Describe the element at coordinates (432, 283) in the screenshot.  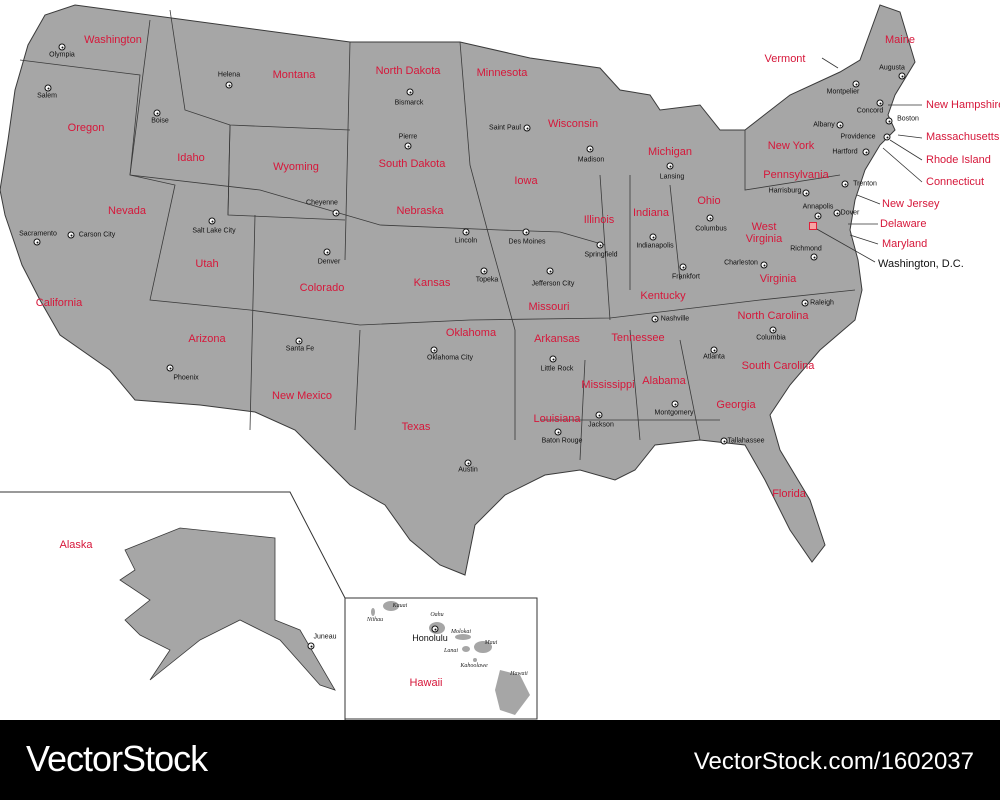
I see `state-label: Kansas` at that location.